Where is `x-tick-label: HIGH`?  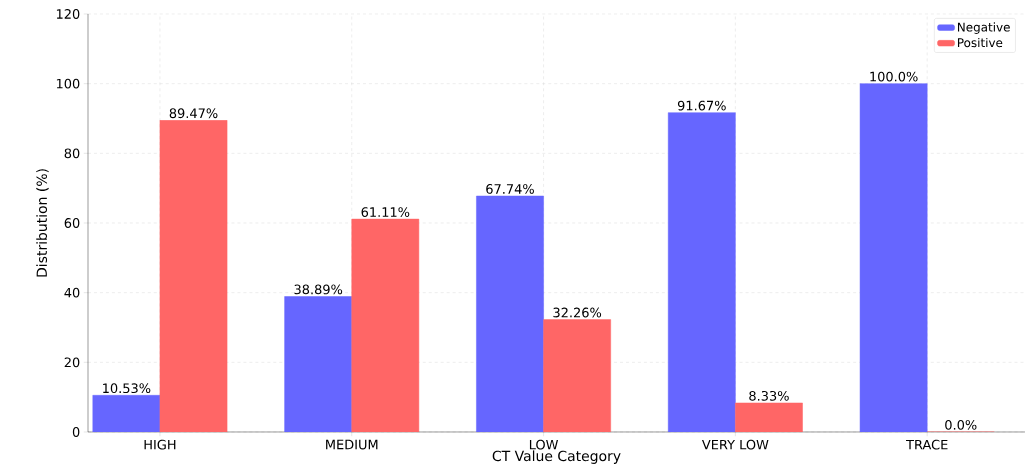 x-tick-label: HIGH is located at coordinates (160, 444).